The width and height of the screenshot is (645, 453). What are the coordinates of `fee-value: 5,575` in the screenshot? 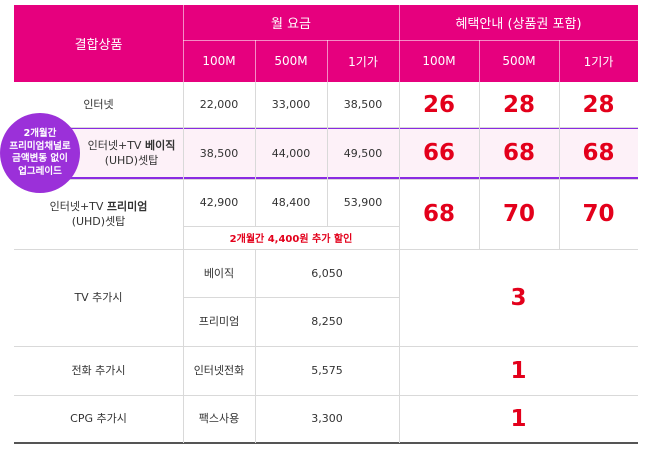 It's located at (327, 370).